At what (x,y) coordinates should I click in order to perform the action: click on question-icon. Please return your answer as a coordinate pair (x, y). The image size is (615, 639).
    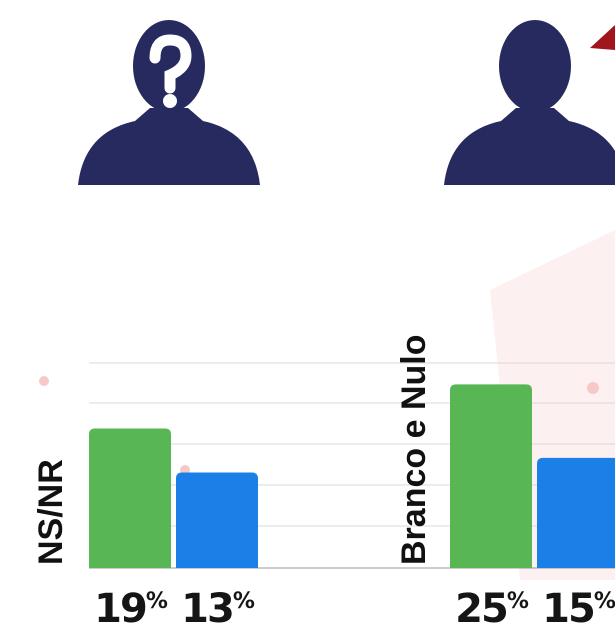
    Looking at the image, I should click on (170, 64).